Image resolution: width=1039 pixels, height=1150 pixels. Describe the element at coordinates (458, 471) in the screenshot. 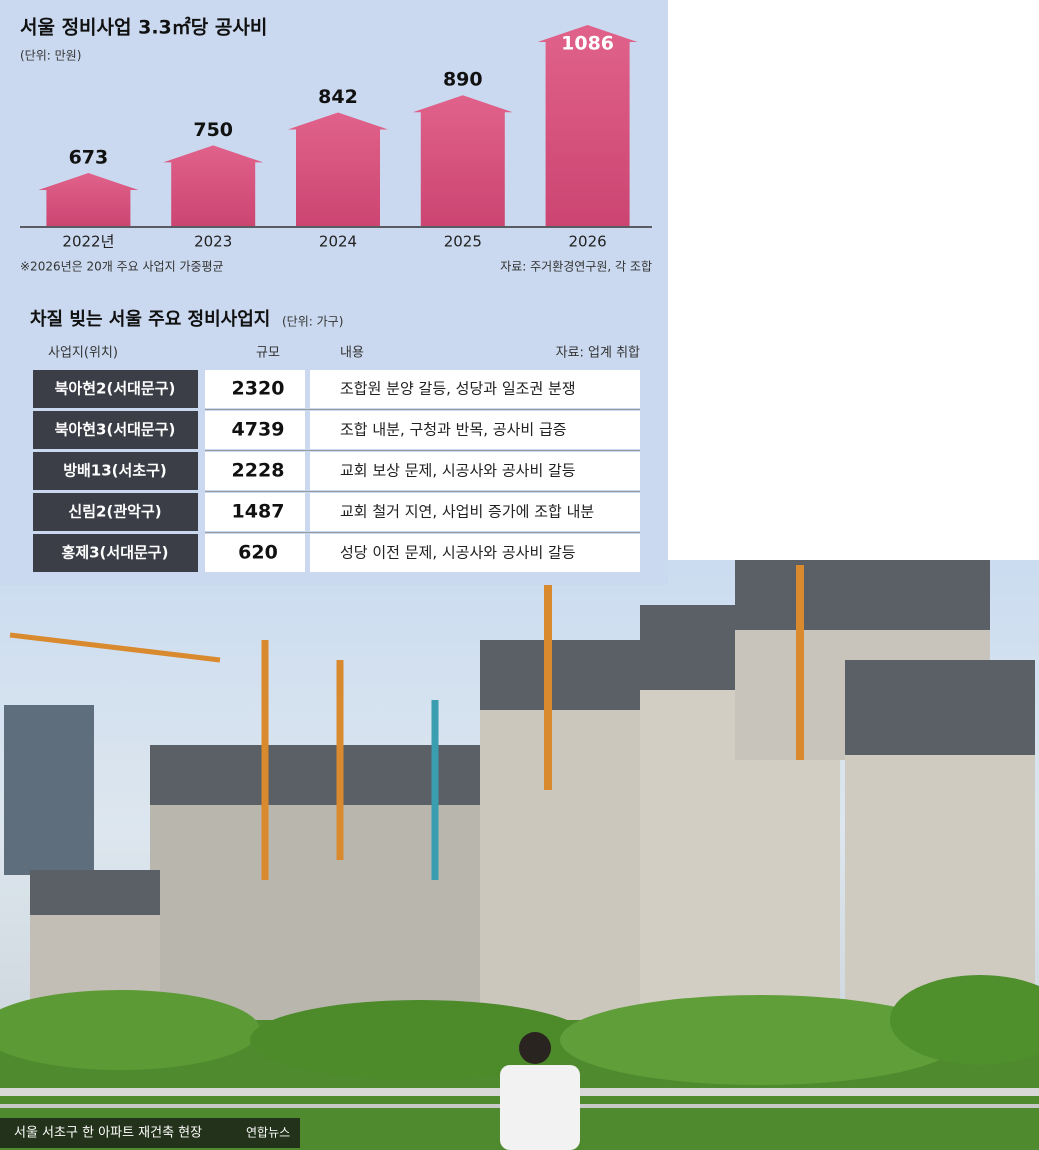

I see `row-text: 교회 보상 문제, 시공사와 공사비 갈등` at that location.